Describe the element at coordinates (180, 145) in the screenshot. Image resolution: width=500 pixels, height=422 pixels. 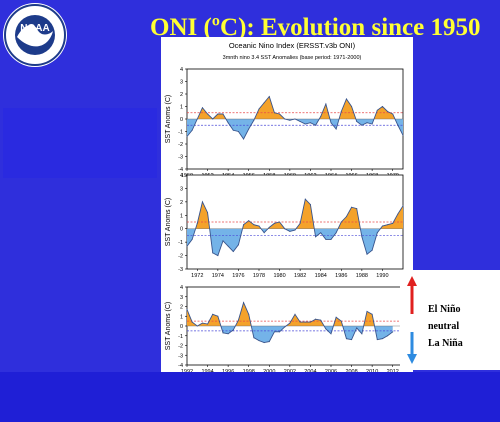
I see `ytick-label-1: -2` at that location.